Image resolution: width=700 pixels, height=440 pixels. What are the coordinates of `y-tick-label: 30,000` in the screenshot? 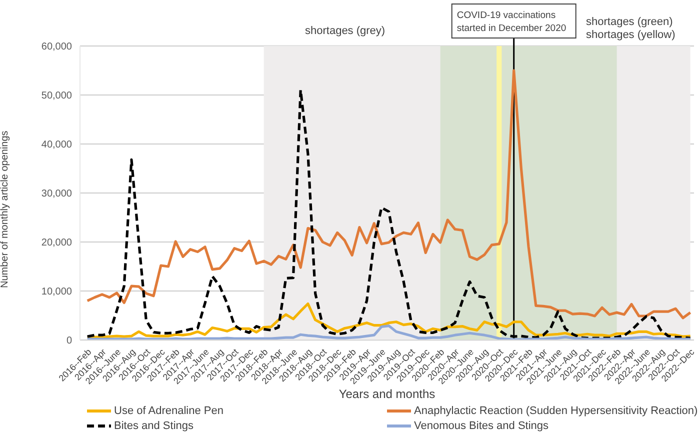 It's located at (56, 194).